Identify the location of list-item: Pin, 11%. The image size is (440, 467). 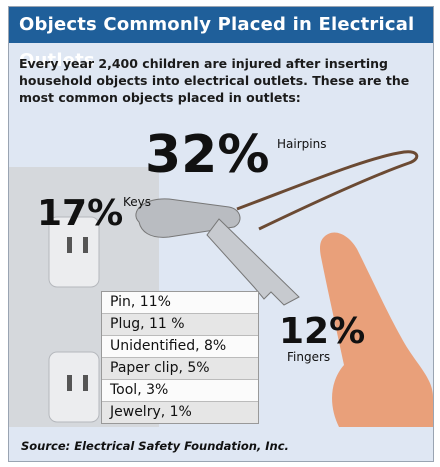
(180, 303).